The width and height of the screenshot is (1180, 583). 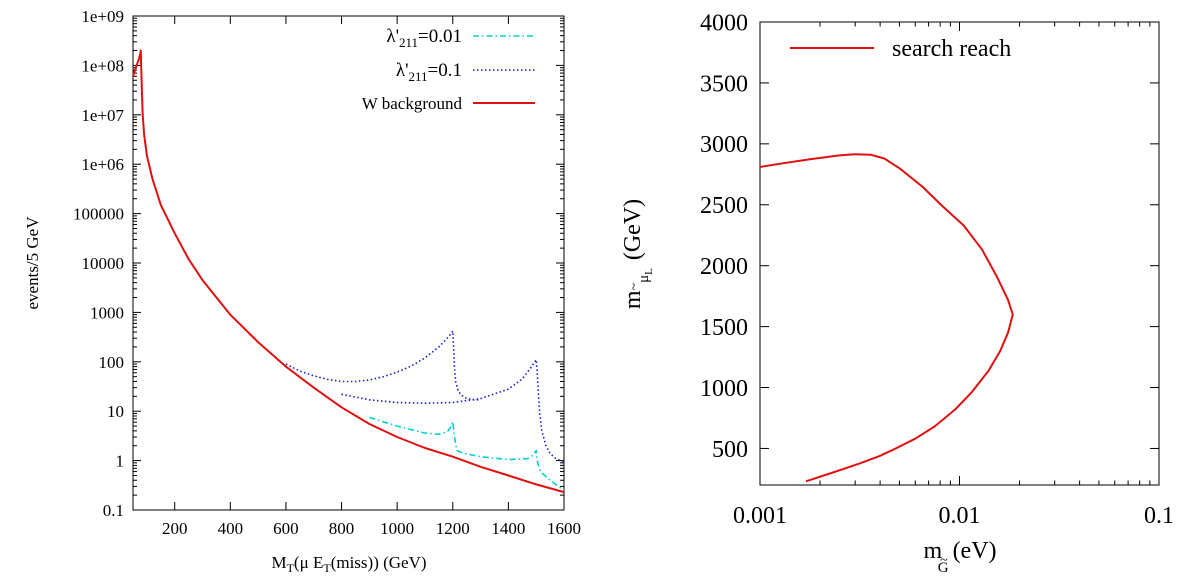 I want to click on left-legend-label-3: W background, so click(x=412, y=103).